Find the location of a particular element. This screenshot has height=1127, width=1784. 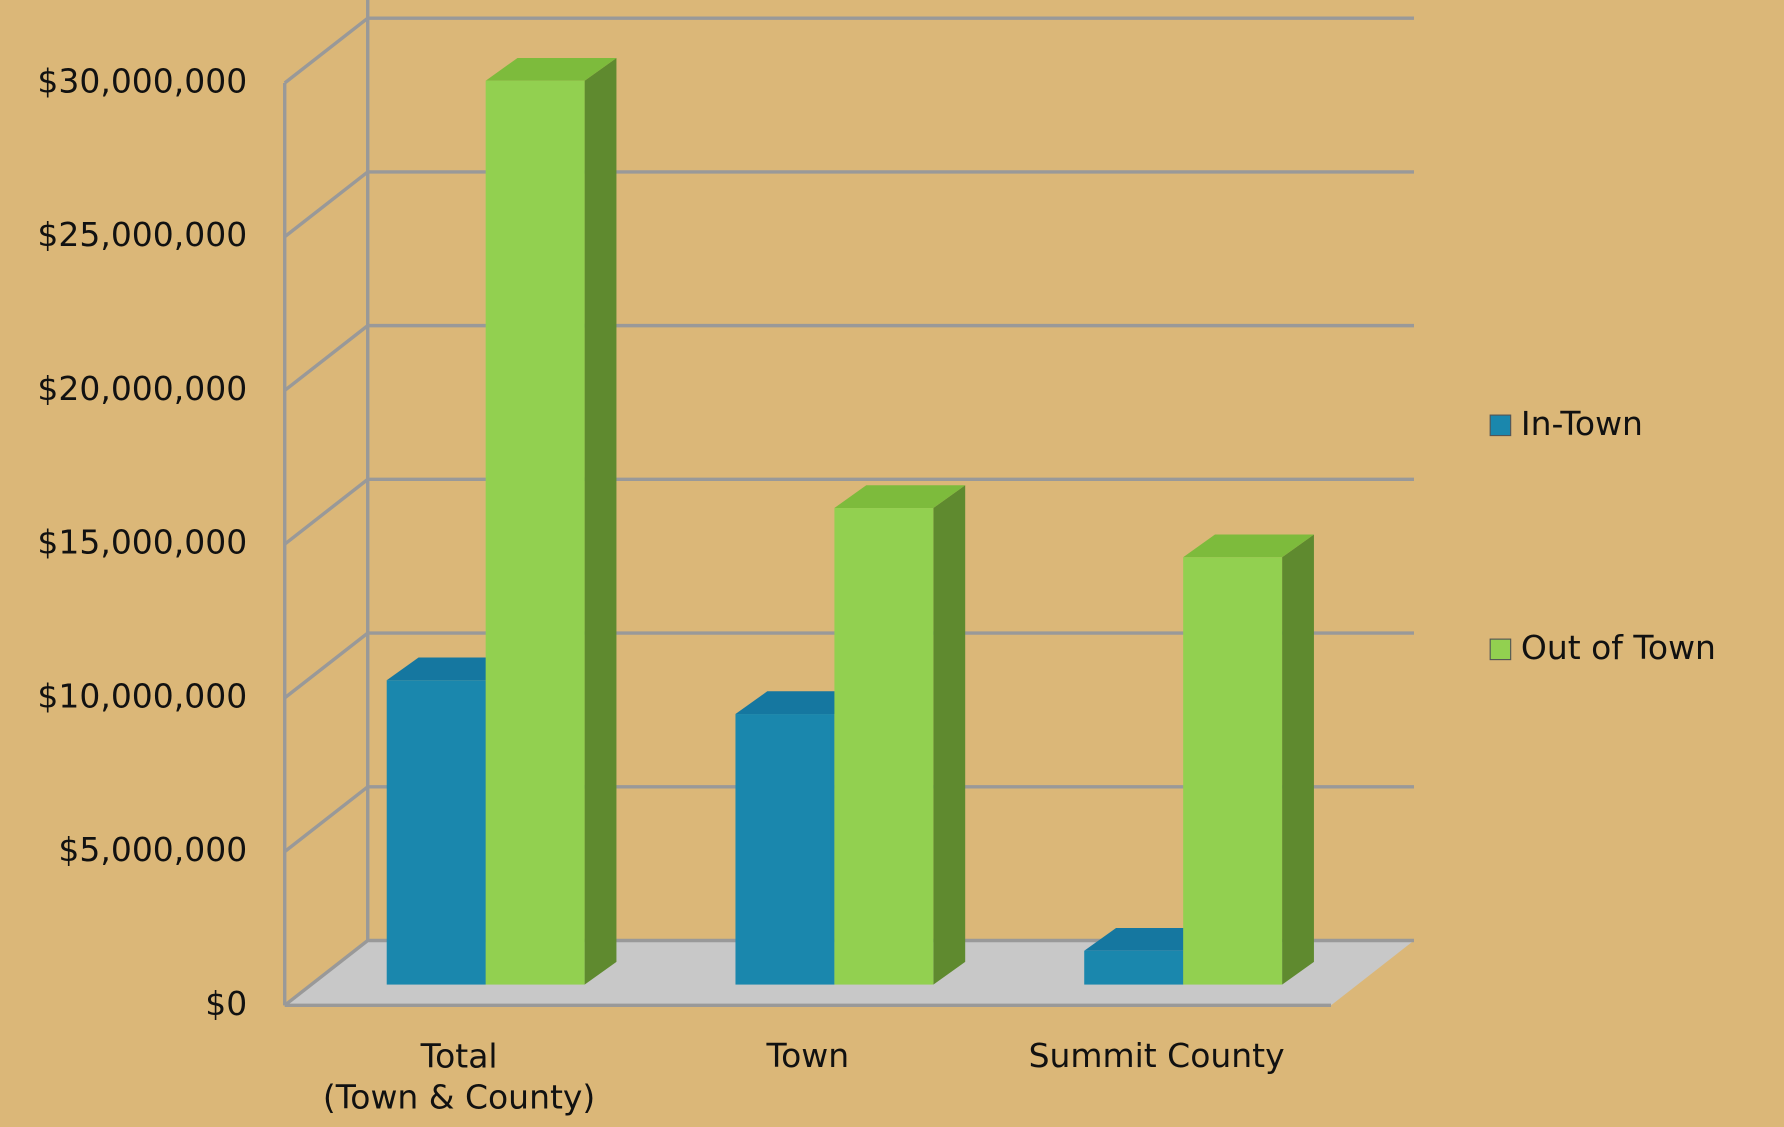

y-tick-label: $20,000,000 is located at coordinates (142, 388).